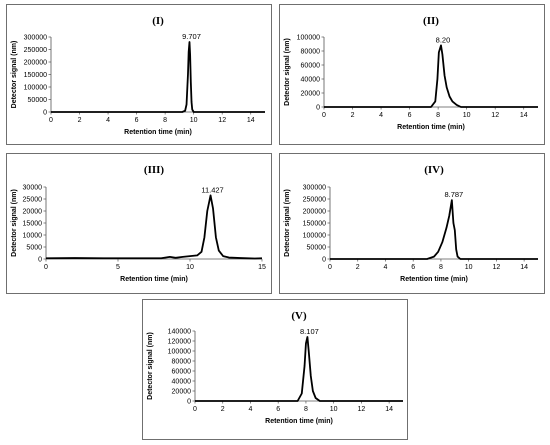 This screenshot has width=550, height=445. What do you see at coordinates (51, 120) in the screenshot?
I see `chart-1-x-tick-label: 0` at bounding box center [51, 120].